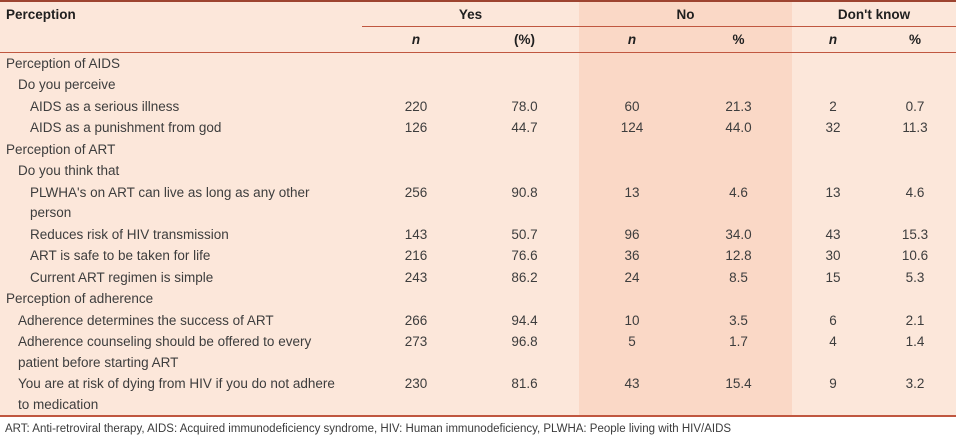 This screenshot has height=439, width=956. I want to click on column-group-dont-know: Don't know, so click(874, 14).